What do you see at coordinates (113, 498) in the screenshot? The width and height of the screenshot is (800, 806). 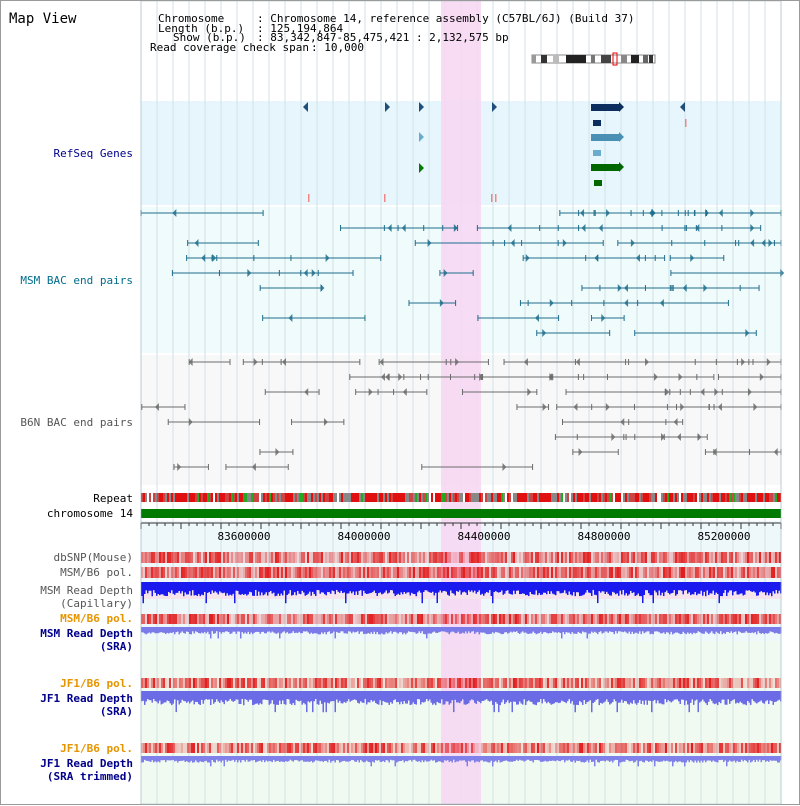 I see `track-label-repeat: Repeat` at bounding box center [113, 498].